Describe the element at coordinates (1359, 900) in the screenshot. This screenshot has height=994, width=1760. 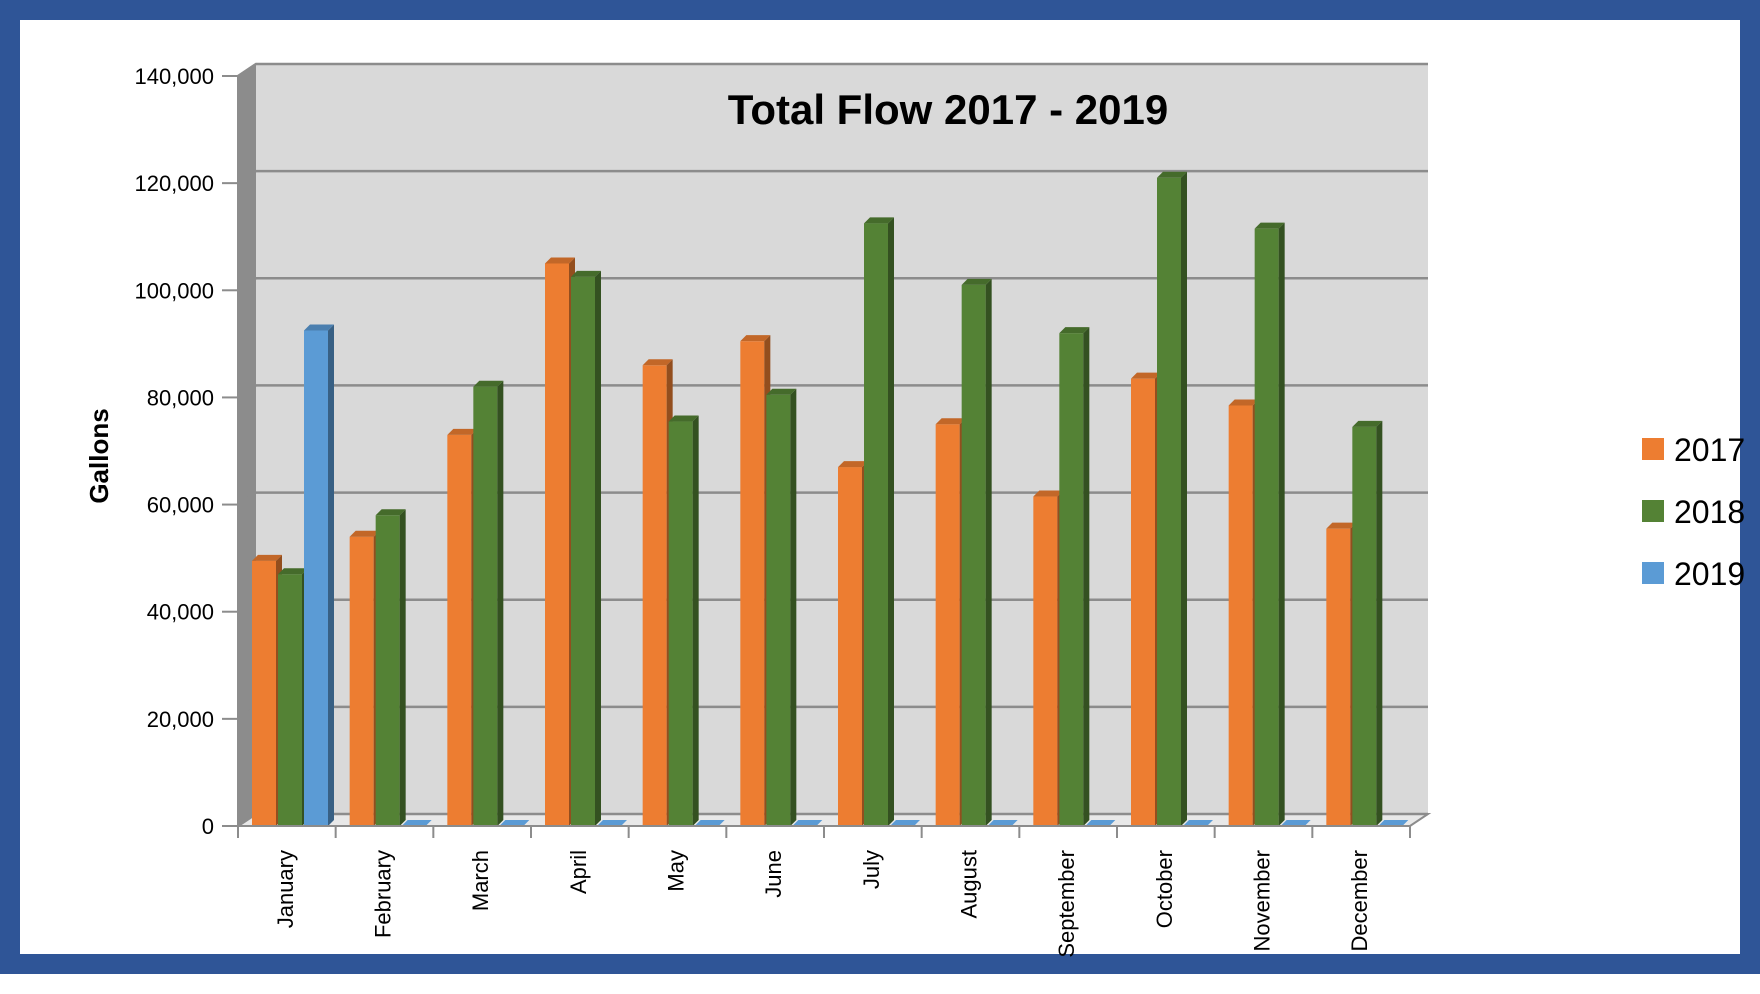
I see `x-tick-label: December` at that location.